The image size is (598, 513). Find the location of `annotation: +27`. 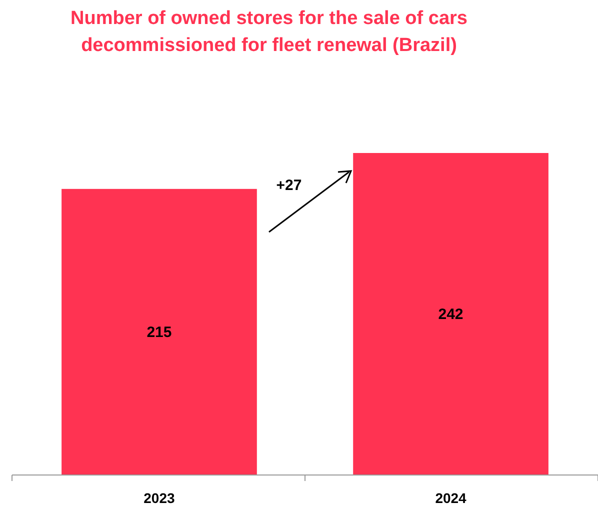

annotation: +27 is located at coordinates (289, 185).